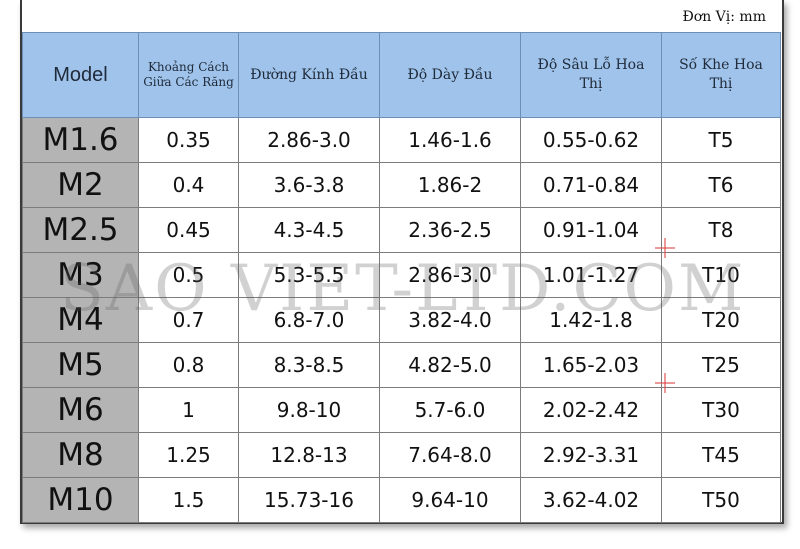  Describe the element at coordinates (80, 140) in the screenshot. I see `model-cell: M1.6` at that location.